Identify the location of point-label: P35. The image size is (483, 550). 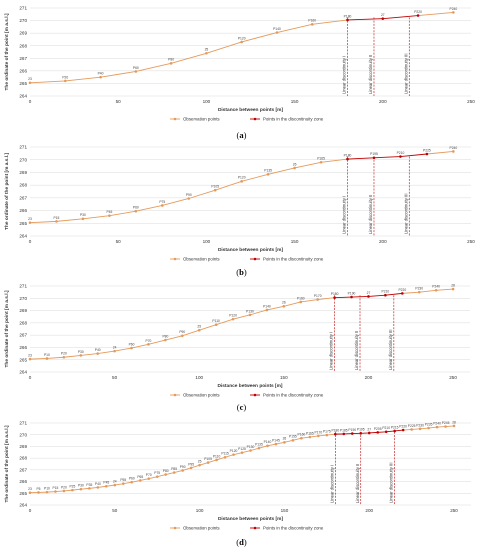
(89, 485).